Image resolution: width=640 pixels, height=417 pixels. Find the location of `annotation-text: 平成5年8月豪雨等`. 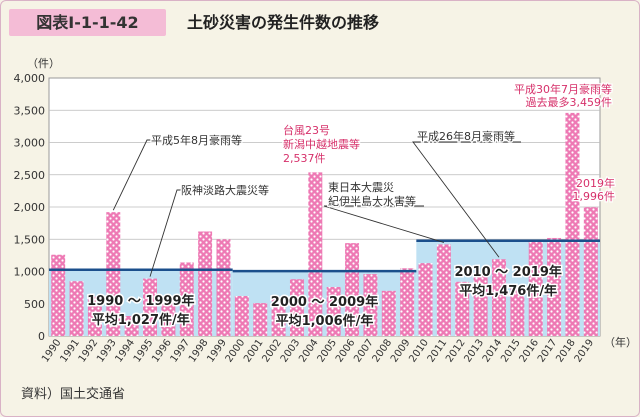

annotation-text: 平成5年8月豪雨等 is located at coordinates (196, 140).